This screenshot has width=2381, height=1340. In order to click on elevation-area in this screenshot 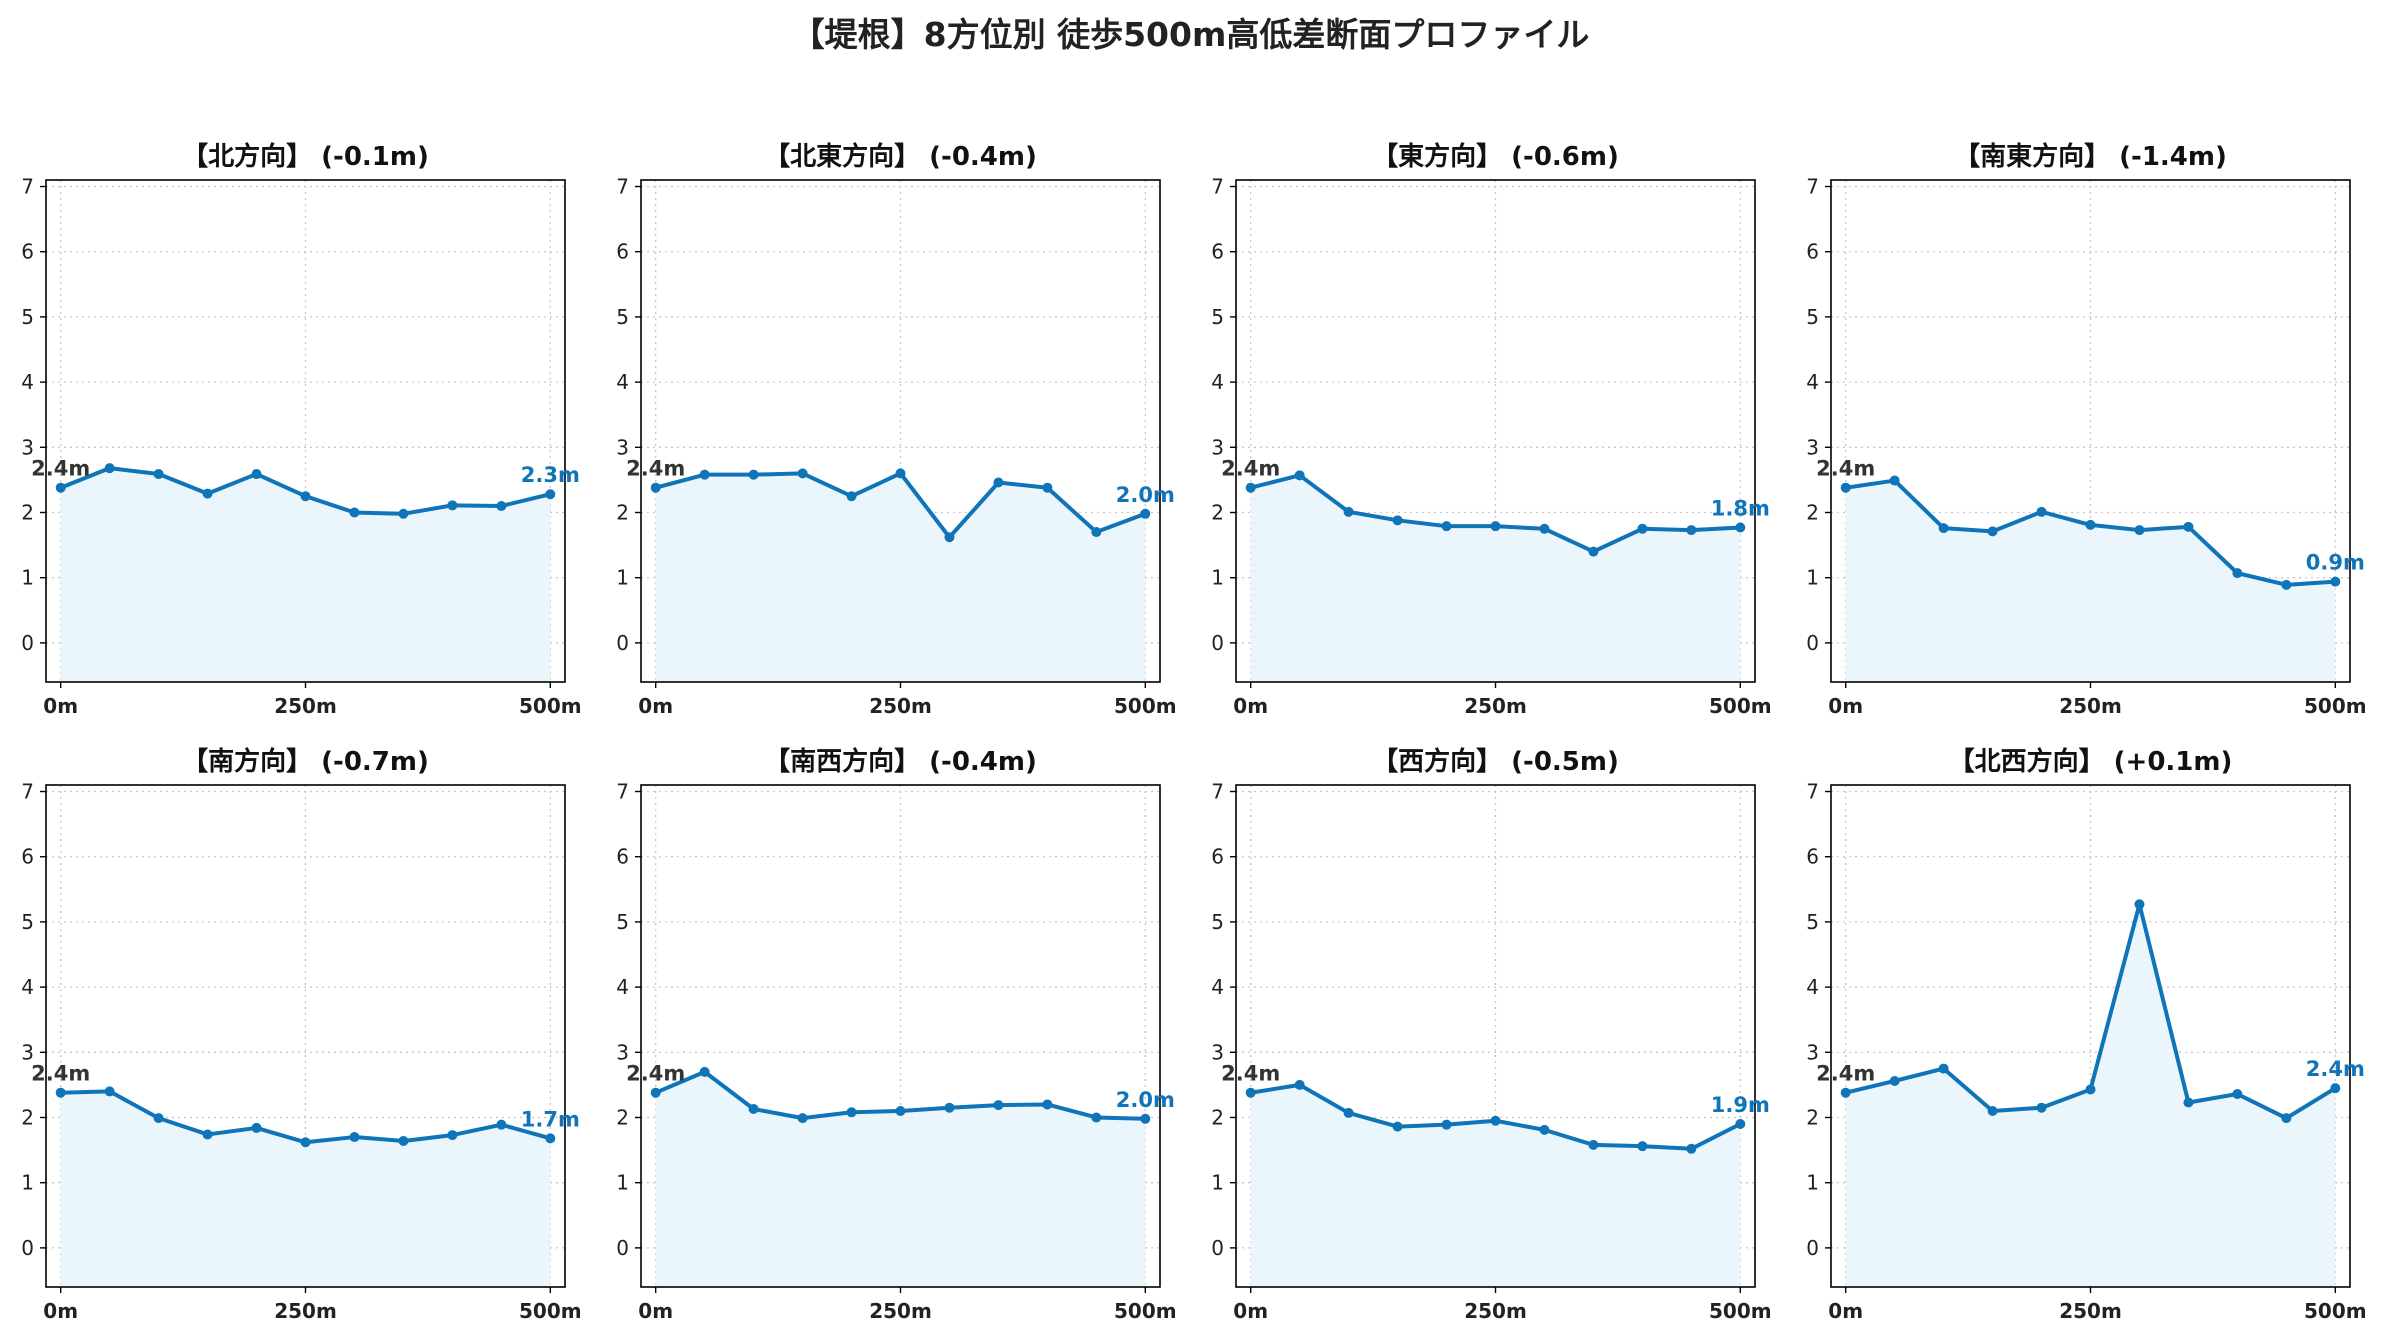, I will do `click(1495, 578)`.